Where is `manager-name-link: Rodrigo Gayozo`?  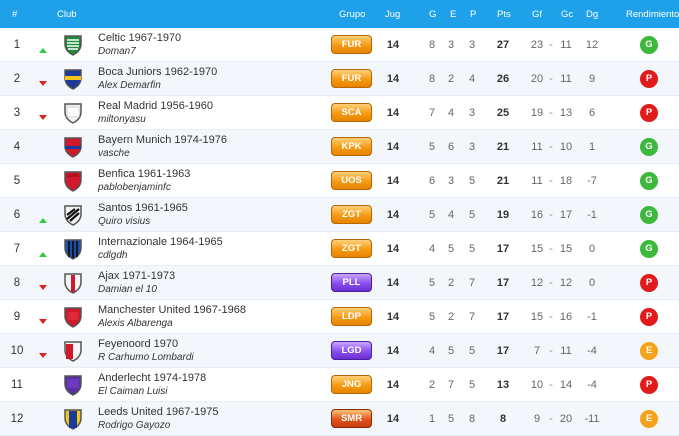
manager-name-link: Rodrigo Gayozo is located at coordinates (134, 425).